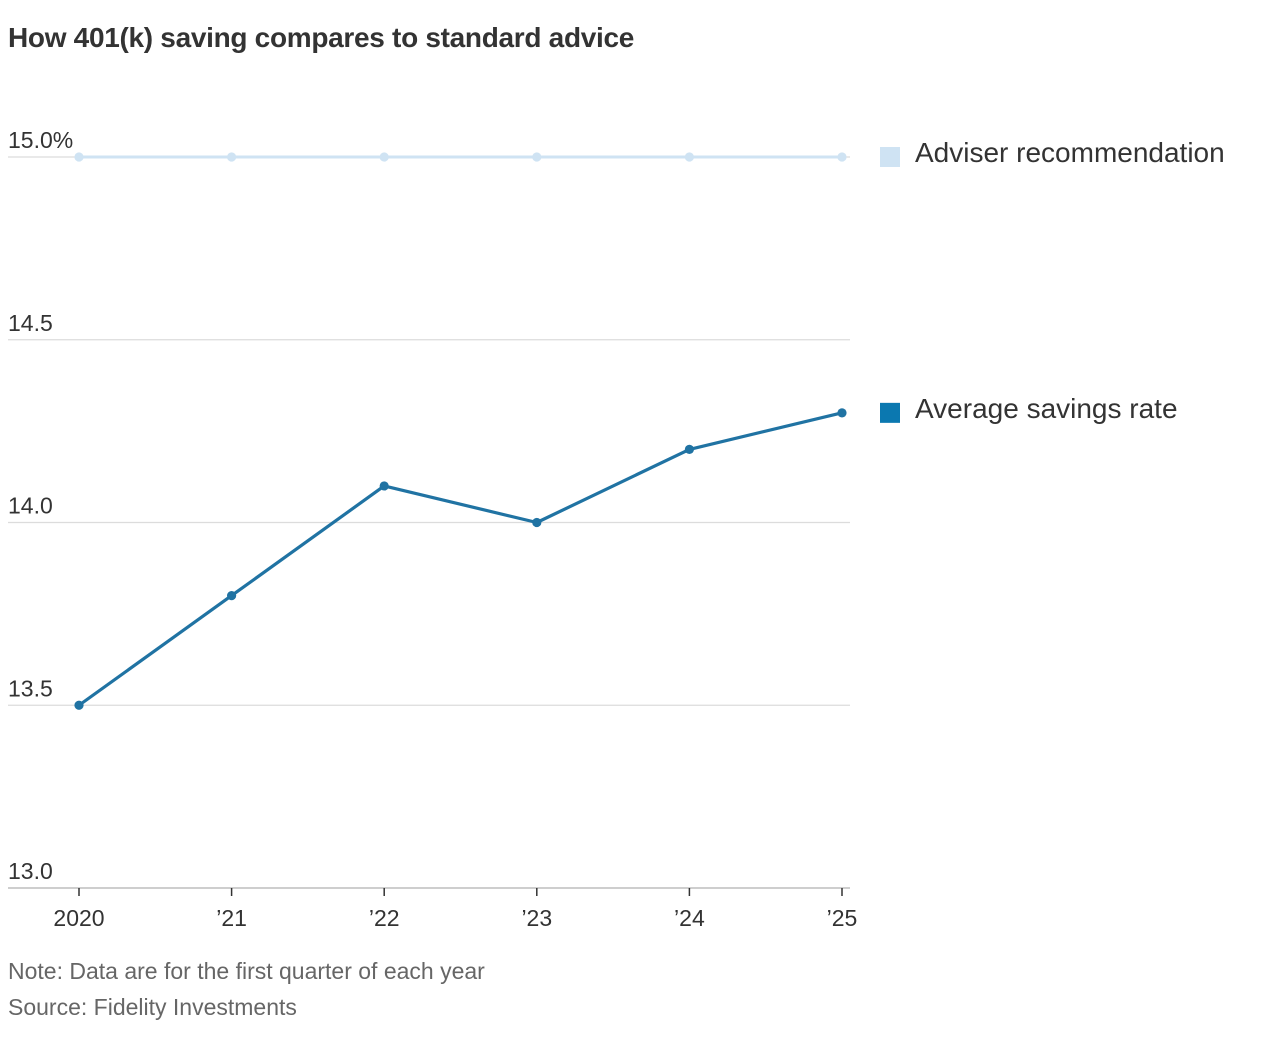 This screenshot has width=1268, height=1058. What do you see at coordinates (30, 323) in the screenshot?
I see `y-tick-label: 14.5` at bounding box center [30, 323].